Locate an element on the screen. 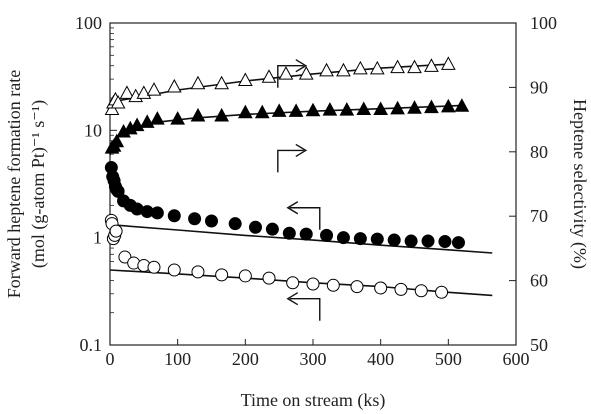 Image resolution: width=591 pixels, height=414 pixels. y-right-axis-title: Heptene selectivity (%) is located at coordinates (579, 184).